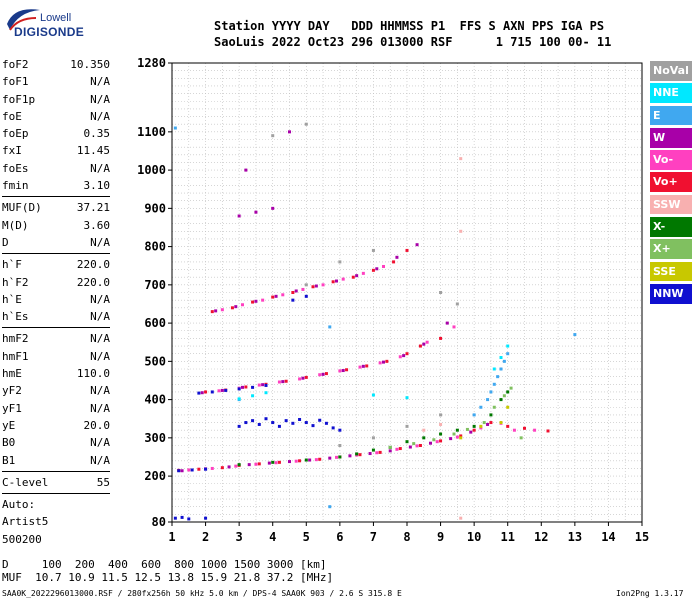  What do you see at coordinates (15, 82) in the screenshot?
I see `param-name: foF1` at bounding box center [15, 82].